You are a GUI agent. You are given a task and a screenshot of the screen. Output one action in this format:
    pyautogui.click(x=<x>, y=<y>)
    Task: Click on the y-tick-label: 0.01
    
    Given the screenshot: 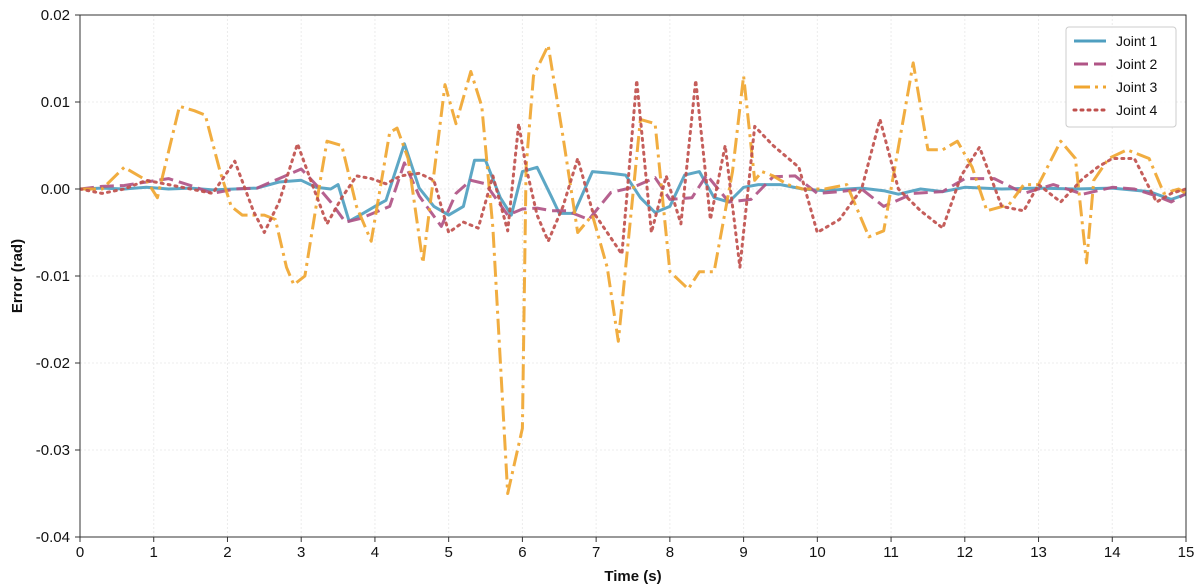 What is the action you would take?
    pyautogui.click(x=55, y=102)
    